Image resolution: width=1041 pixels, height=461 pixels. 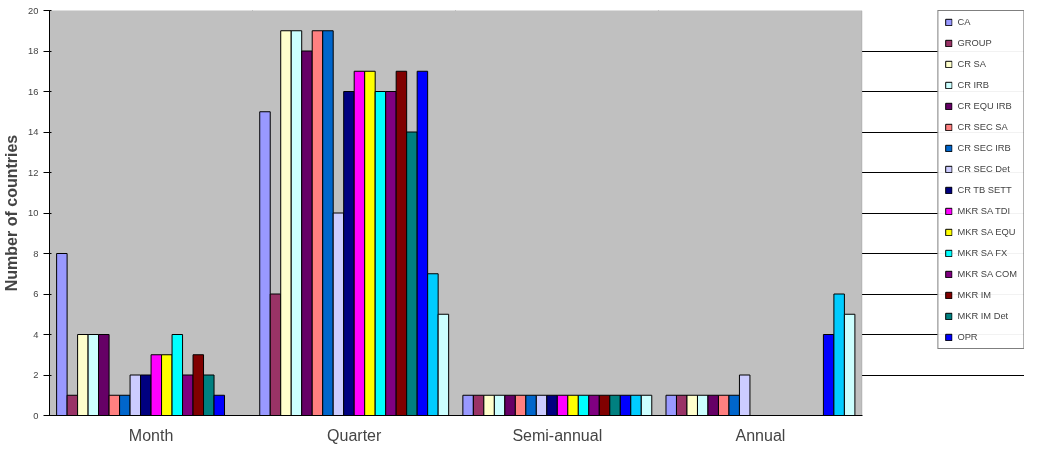 I want to click on y-tick-label: 6, so click(x=36, y=294).